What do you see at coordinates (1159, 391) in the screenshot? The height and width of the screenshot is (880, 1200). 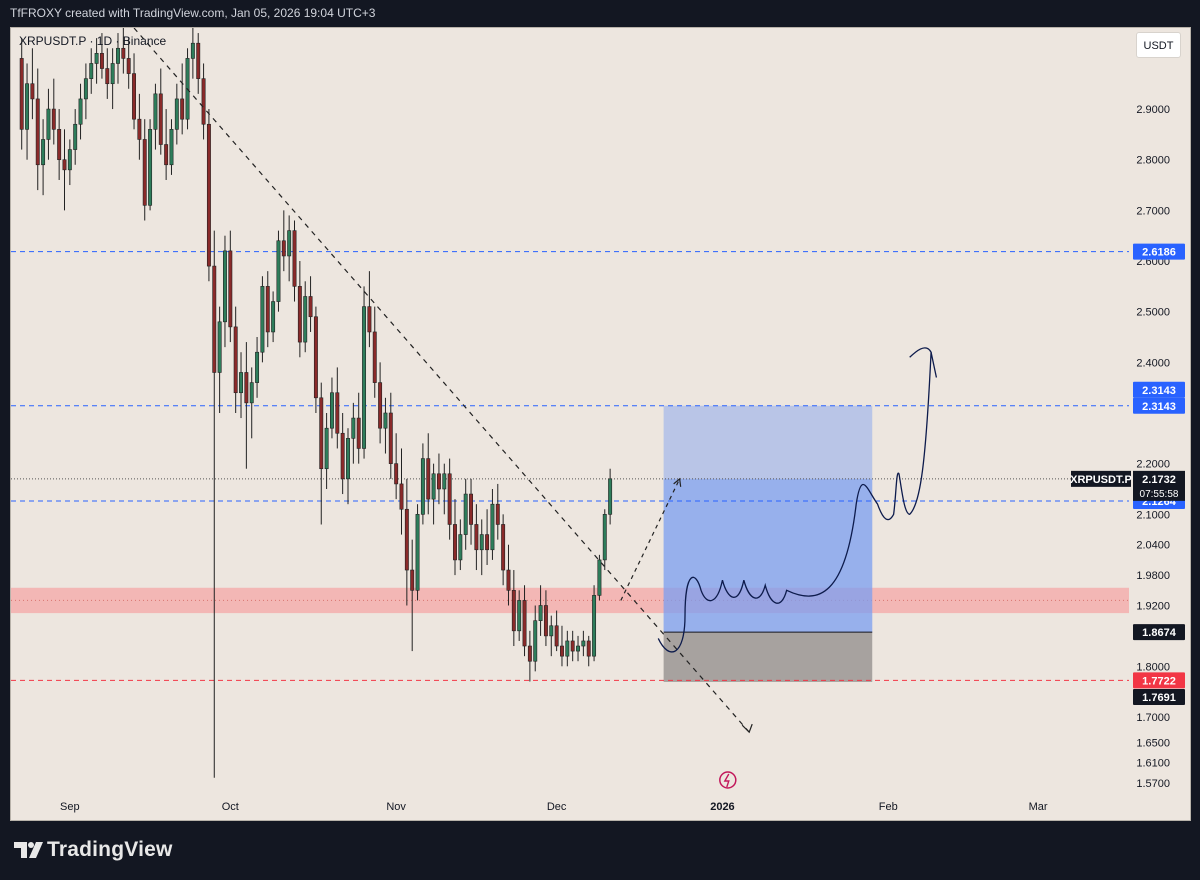 I see `price-tag-extra-2.3143: 2.3143` at bounding box center [1159, 391].